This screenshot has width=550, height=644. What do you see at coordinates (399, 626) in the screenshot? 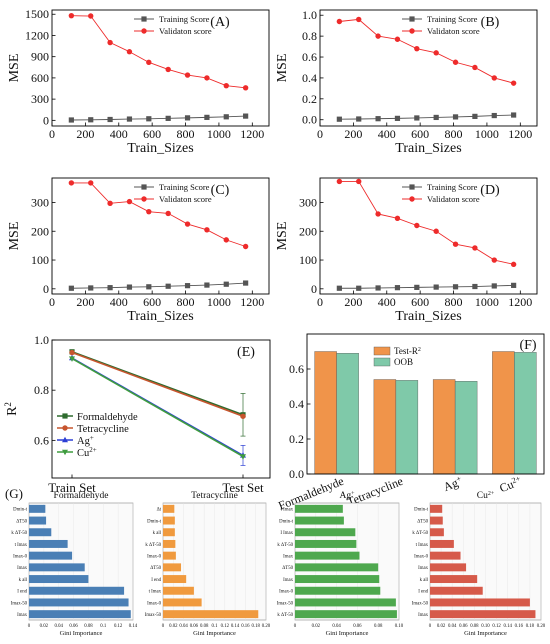
I see `x-tick-label: 0.10` at bounding box center [399, 626].